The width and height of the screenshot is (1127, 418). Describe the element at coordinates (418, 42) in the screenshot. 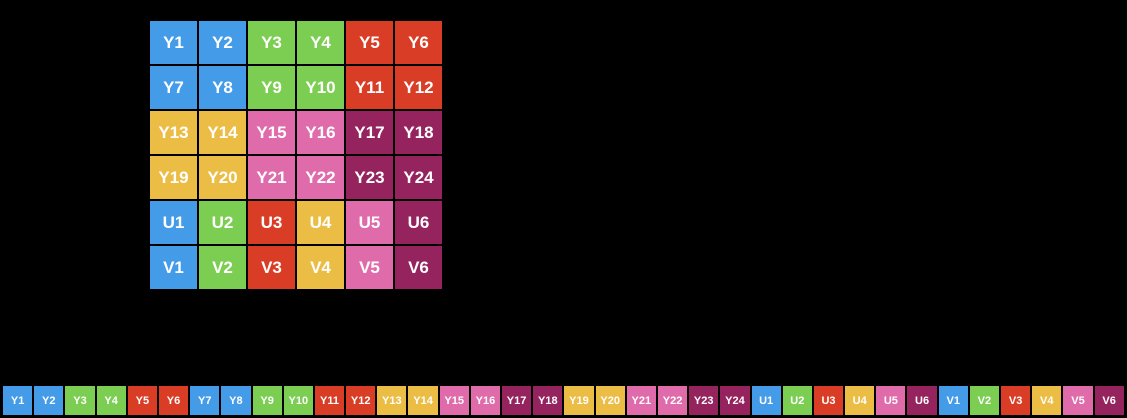

I see `grid-cell: Y6` at that location.